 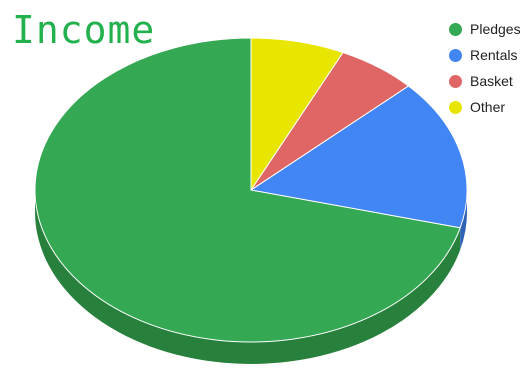 What do you see at coordinates (297, 114) in the screenshot?
I see `pie-slice-other` at bounding box center [297, 114].